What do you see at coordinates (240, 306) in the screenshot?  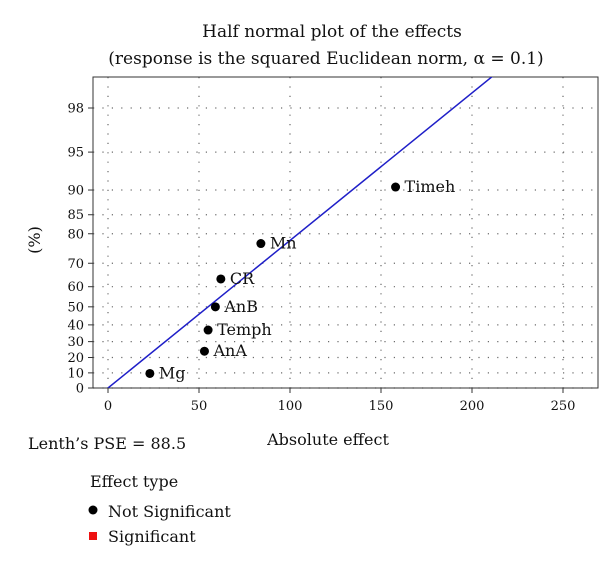 I see `point-label: AnB` at bounding box center [240, 306].